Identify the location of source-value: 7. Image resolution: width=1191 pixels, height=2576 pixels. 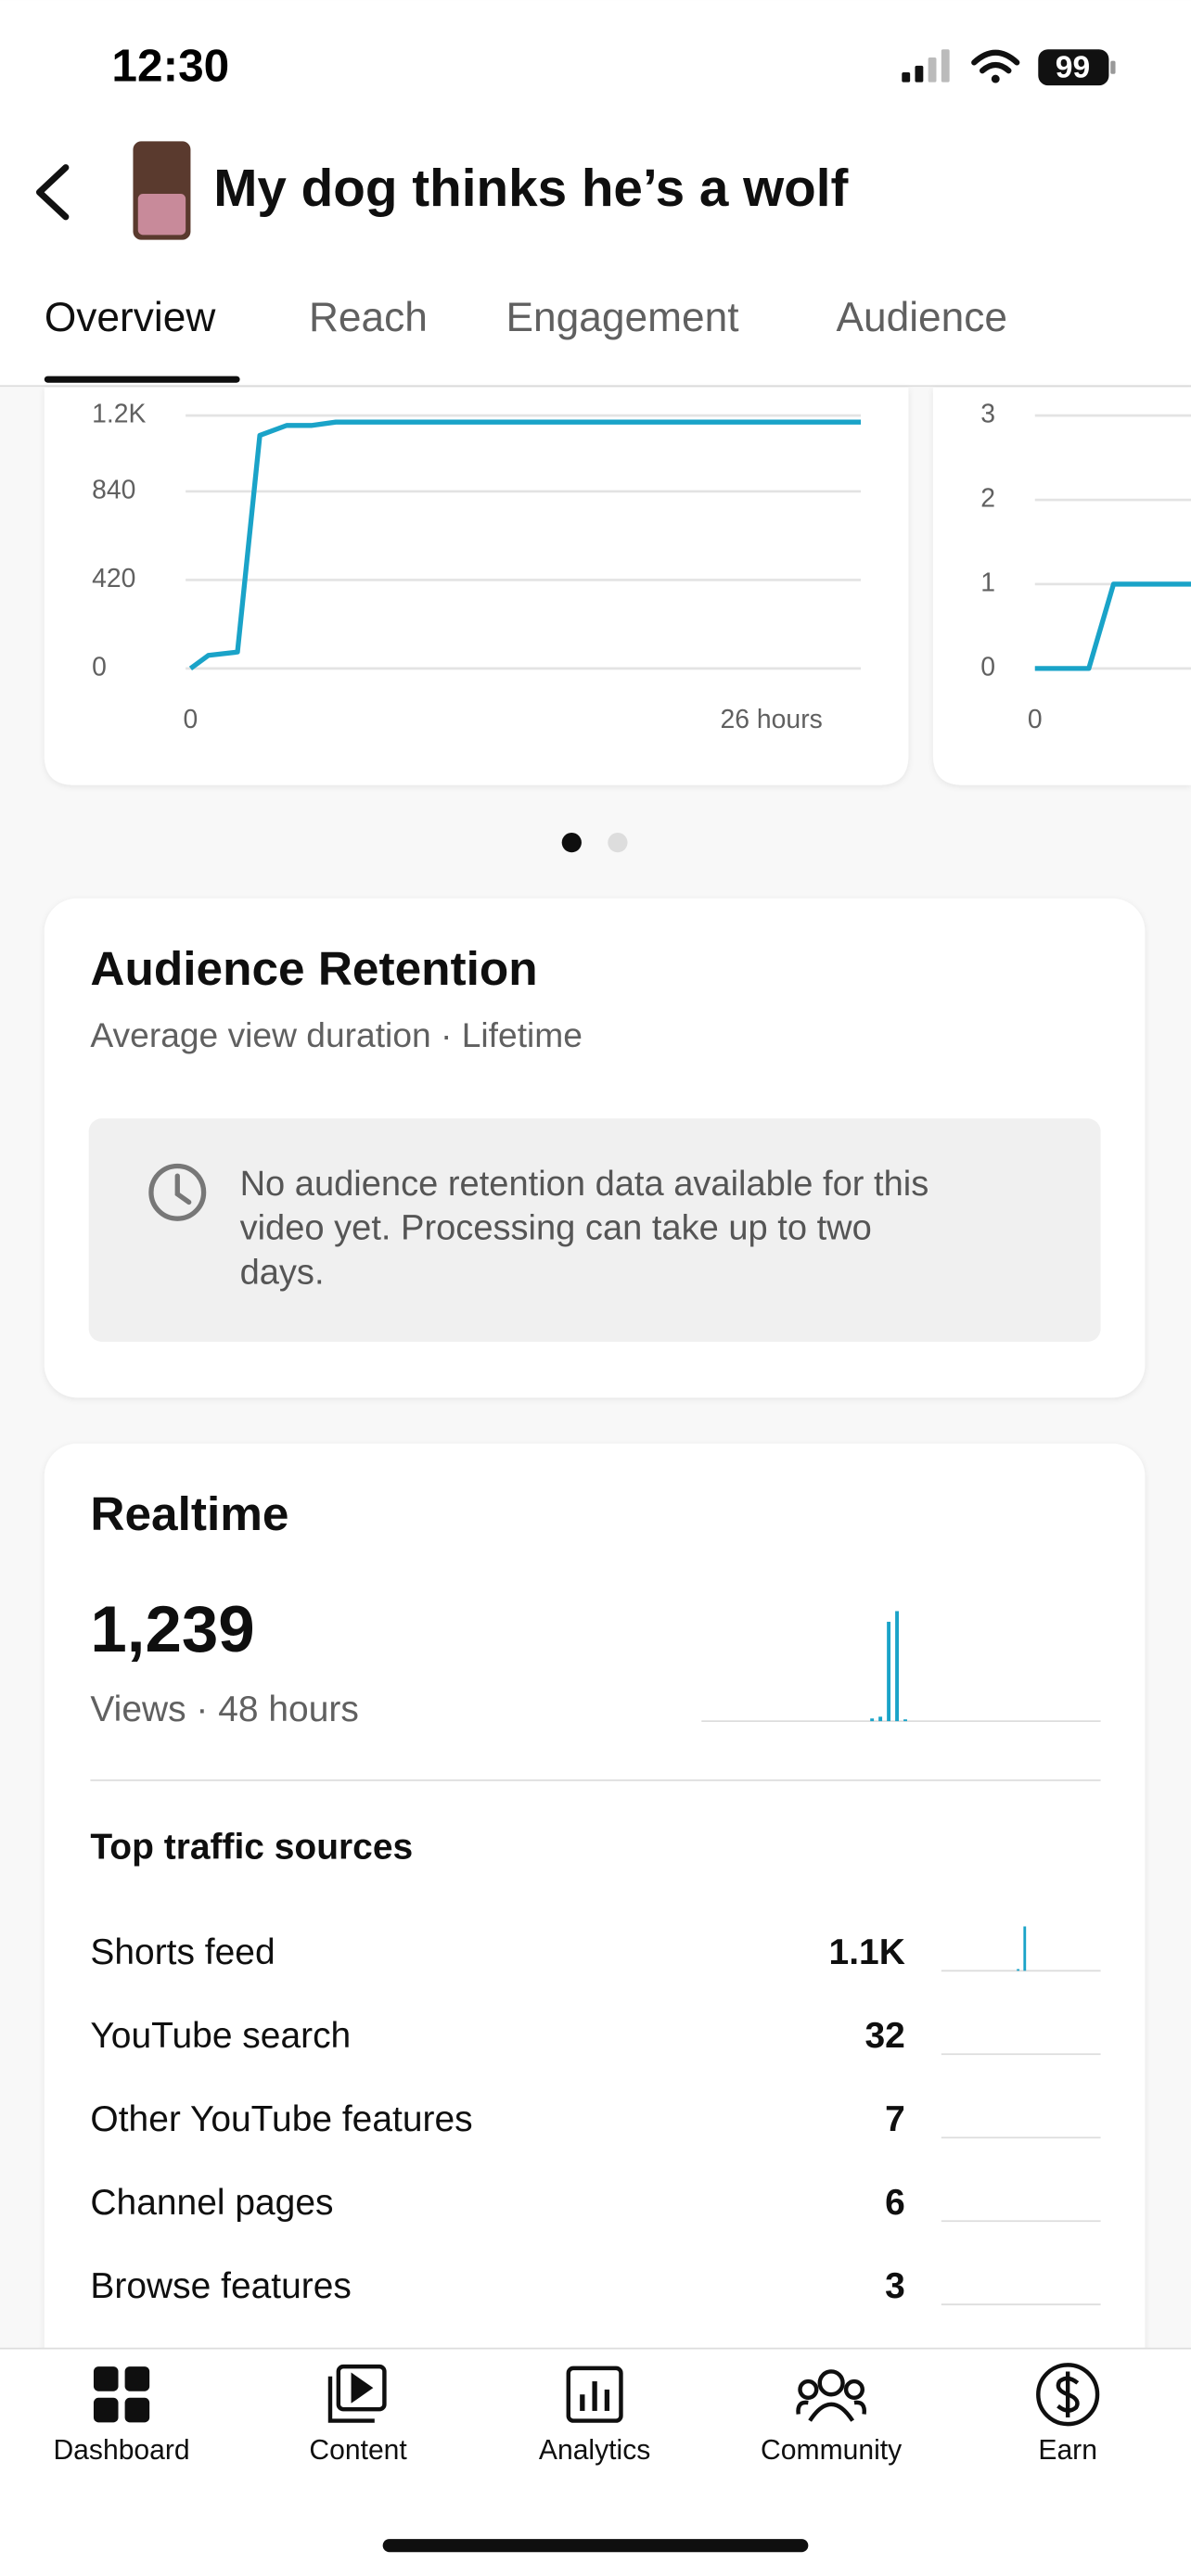
(895, 2119).